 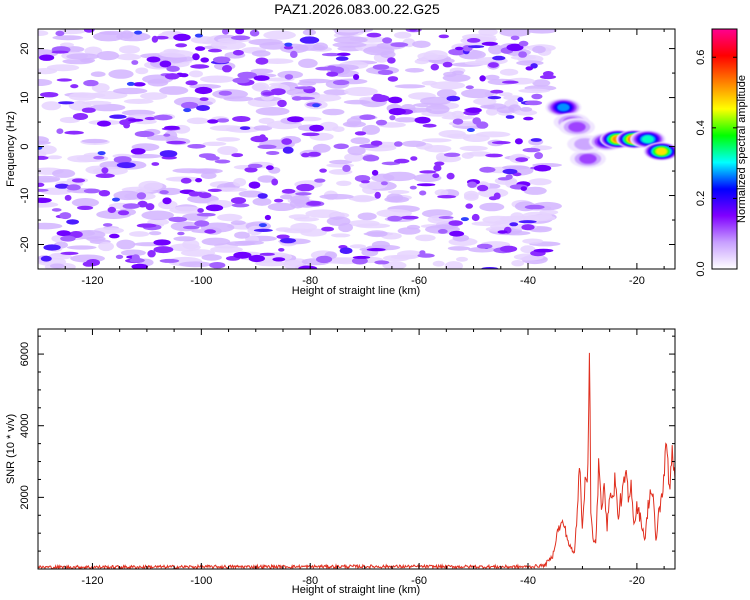 What do you see at coordinates (11, 149) in the screenshot?
I see `y-axis-label: Frequency (Hz)` at bounding box center [11, 149].